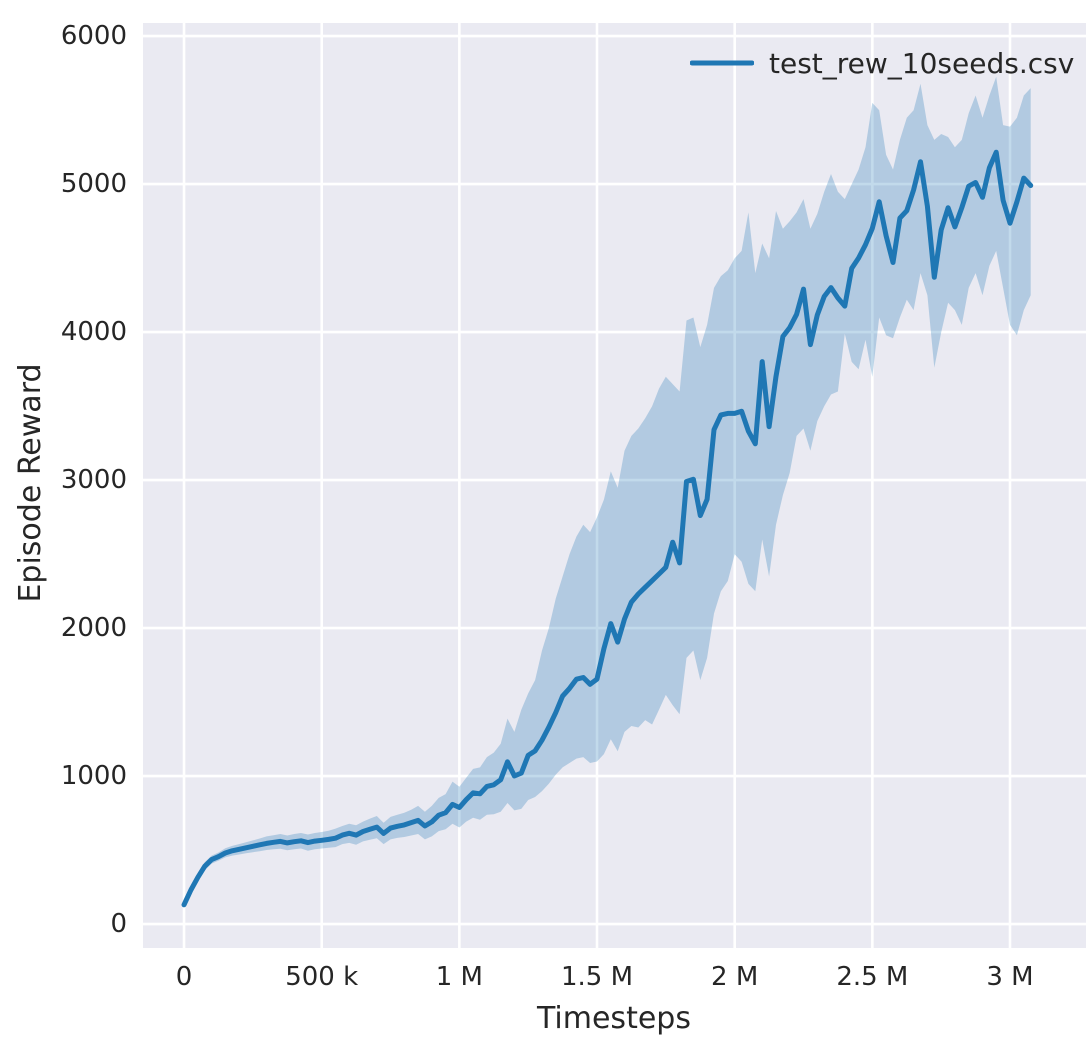 The width and height of the screenshot is (1092, 1056). I want to click on y-tick-label: 0, so click(118, 924).